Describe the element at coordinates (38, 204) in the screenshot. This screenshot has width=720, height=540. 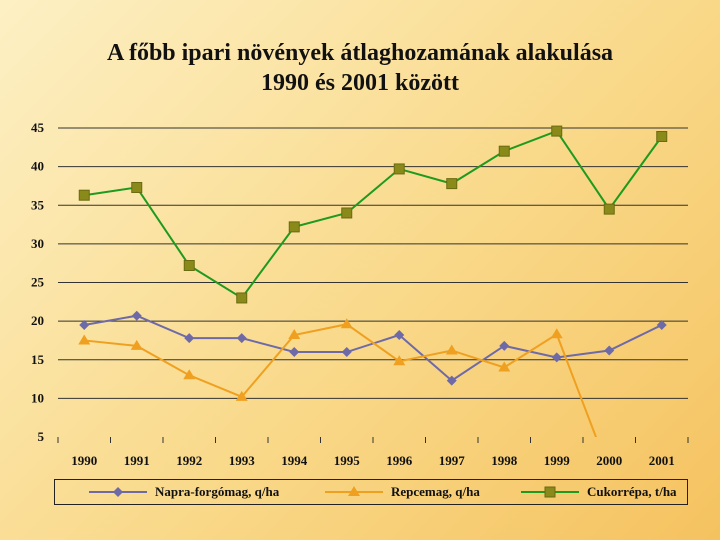
I see `y-tick-label: 35` at that location.